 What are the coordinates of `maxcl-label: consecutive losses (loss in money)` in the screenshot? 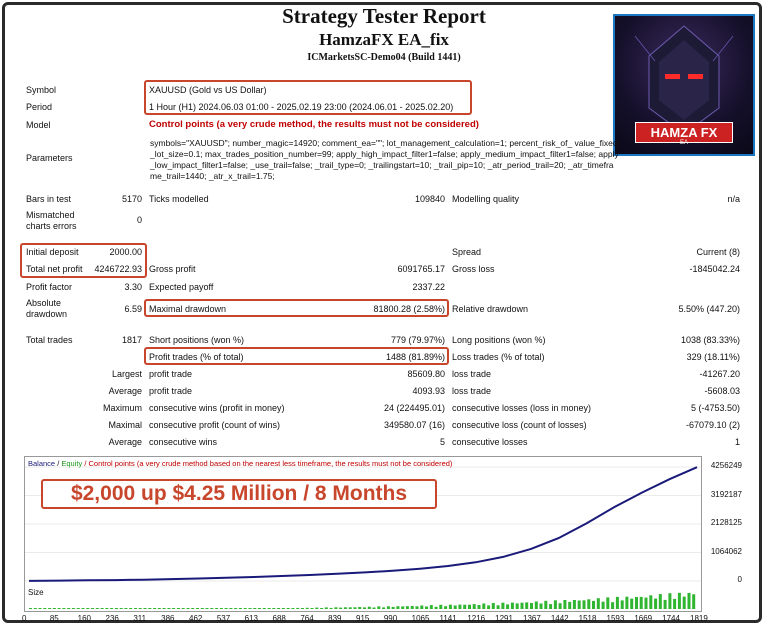 It's located at (522, 408).